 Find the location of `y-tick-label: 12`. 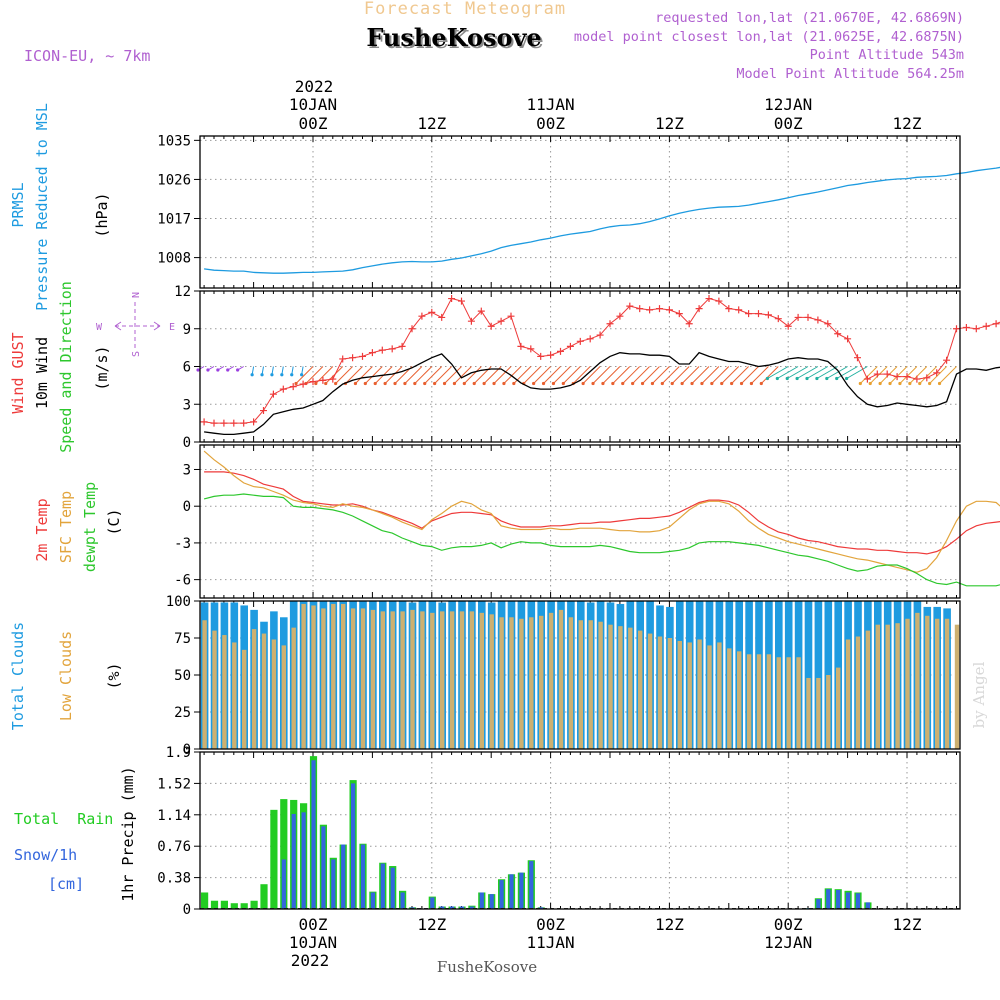

y-tick-label: 12 is located at coordinates (182, 292).